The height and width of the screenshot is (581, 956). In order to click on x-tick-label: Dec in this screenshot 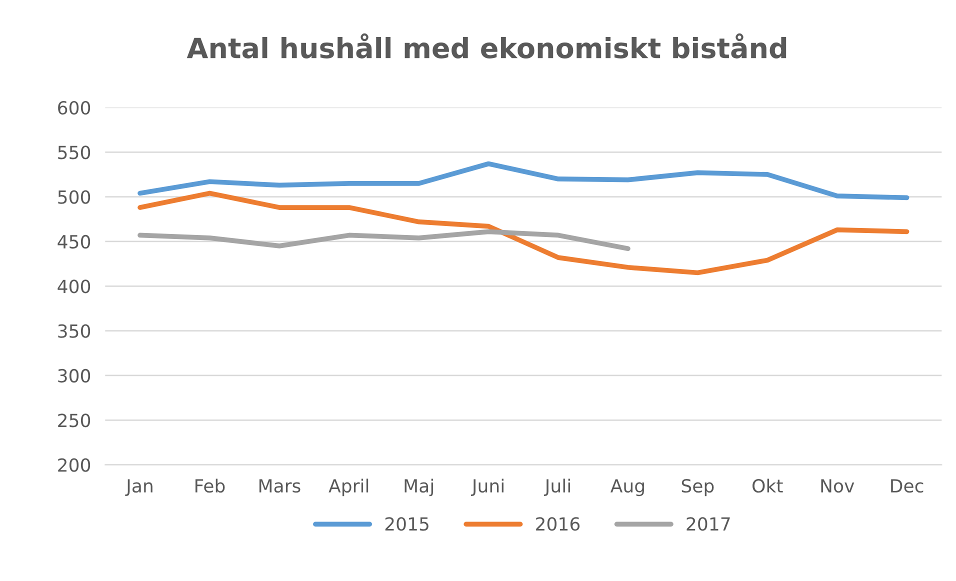, I will do `click(907, 486)`.